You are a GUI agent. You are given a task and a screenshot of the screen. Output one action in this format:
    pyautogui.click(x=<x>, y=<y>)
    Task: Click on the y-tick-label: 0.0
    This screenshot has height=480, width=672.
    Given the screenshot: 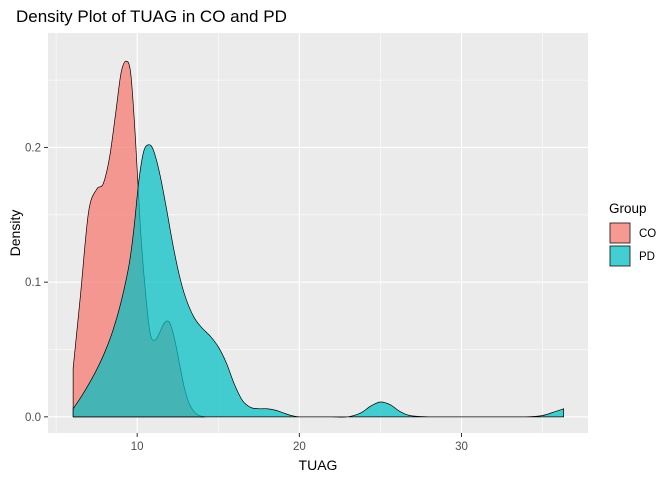 What is the action you would take?
    pyautogui.click(x=33, y=418)
    